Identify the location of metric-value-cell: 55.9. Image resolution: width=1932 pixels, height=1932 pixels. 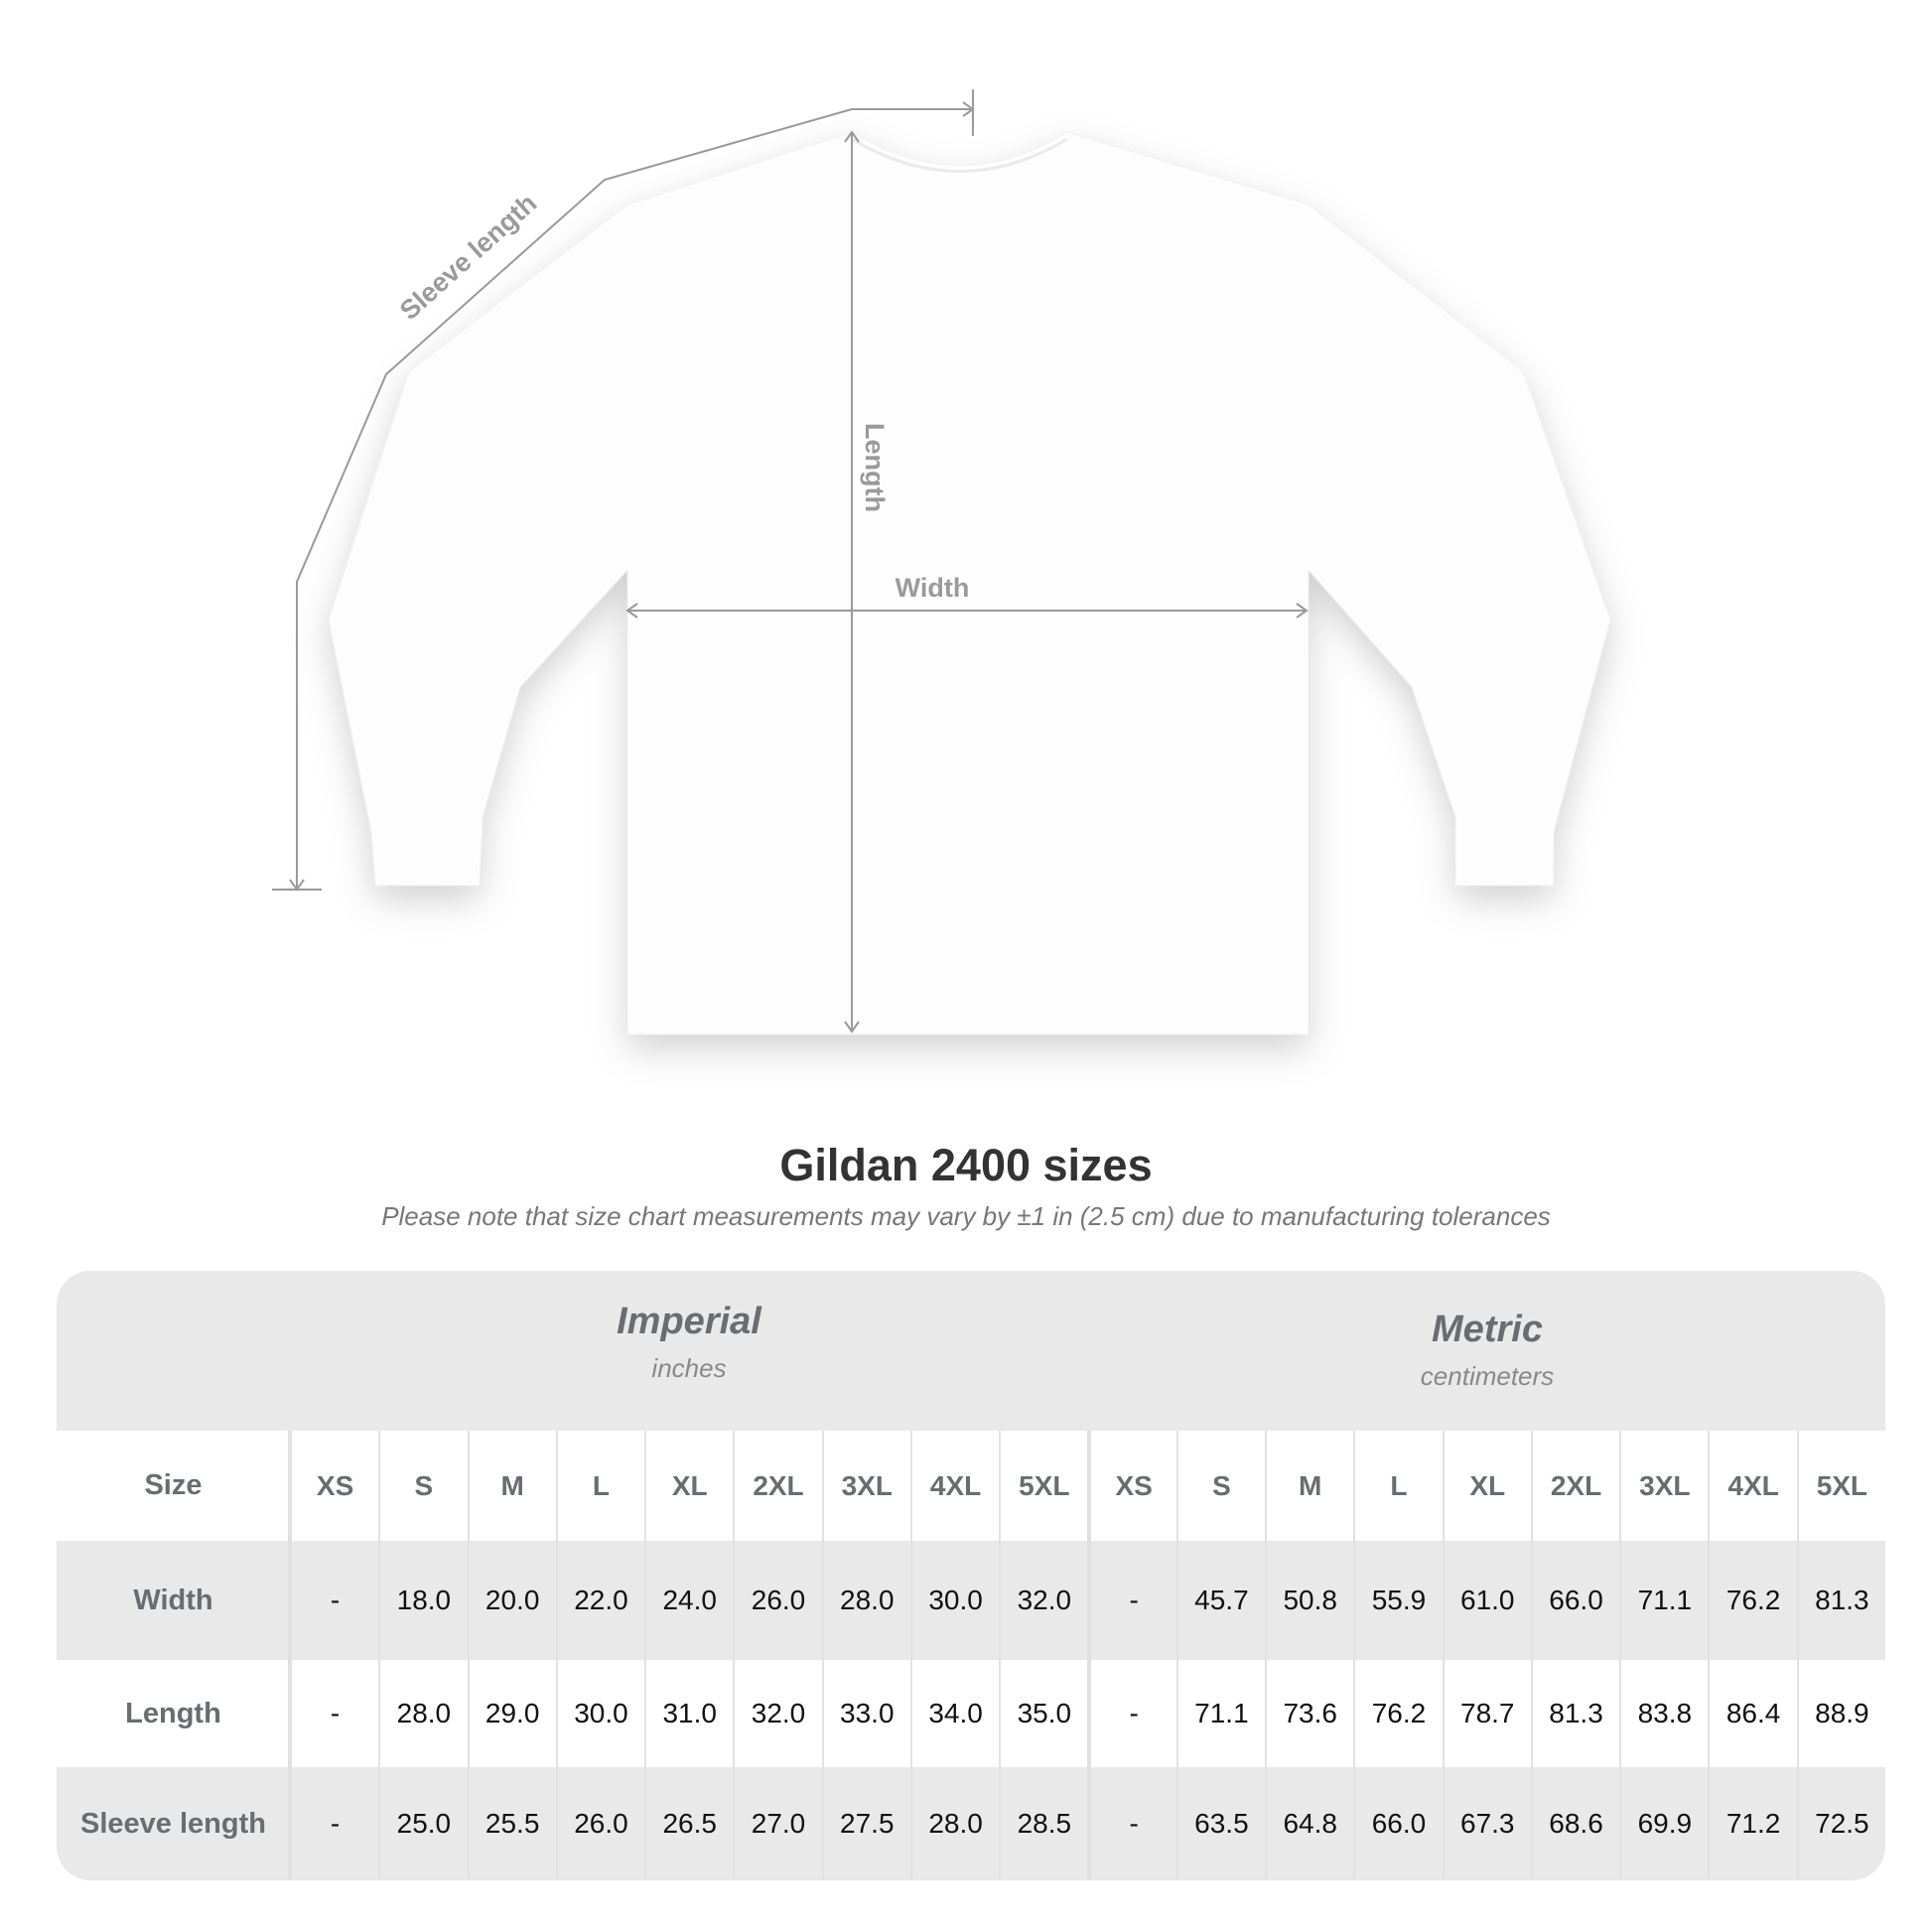
(1398, 1600).